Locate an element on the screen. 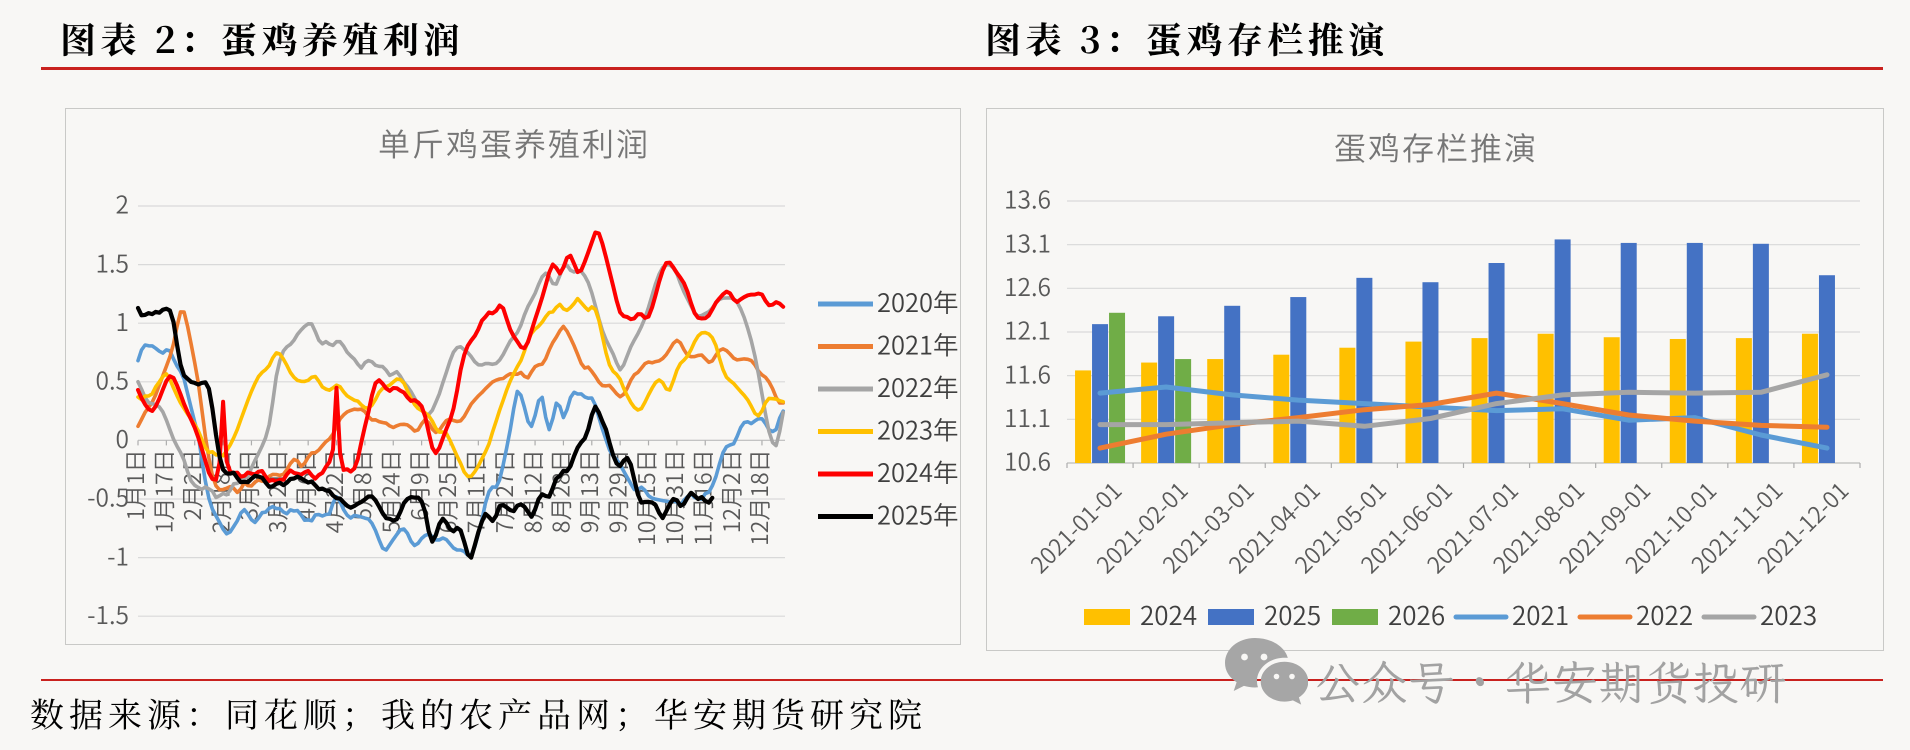 The width and height of the screenshot is (1910, 750). data-source-note: 数据来源：同花顺；我的农产品网；华安期货研究院 is located at coordinates (478, 712).